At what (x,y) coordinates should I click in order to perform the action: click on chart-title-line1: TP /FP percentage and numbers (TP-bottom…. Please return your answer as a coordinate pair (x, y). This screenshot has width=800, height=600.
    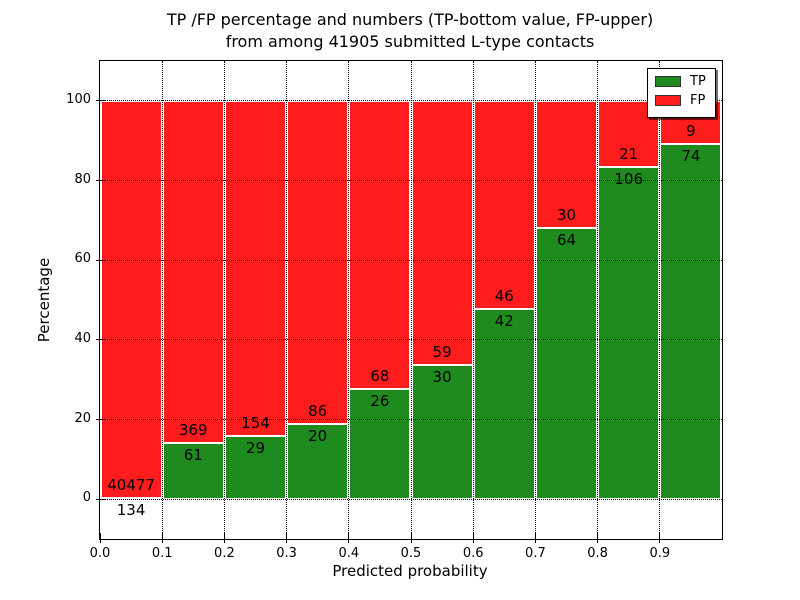
    Looking at the image, I should click on (410, 19).